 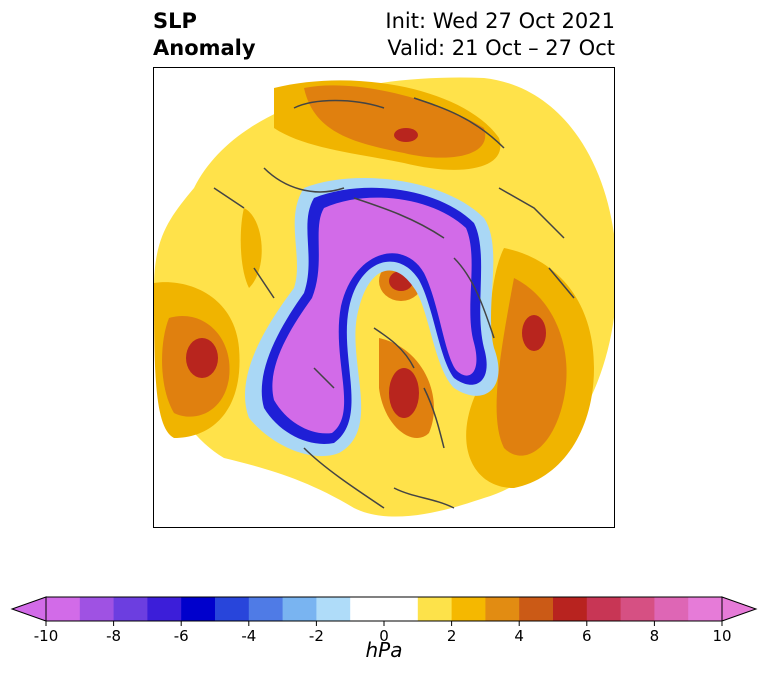 I want to click on colorbar-segments, so click(x=384, y=609).